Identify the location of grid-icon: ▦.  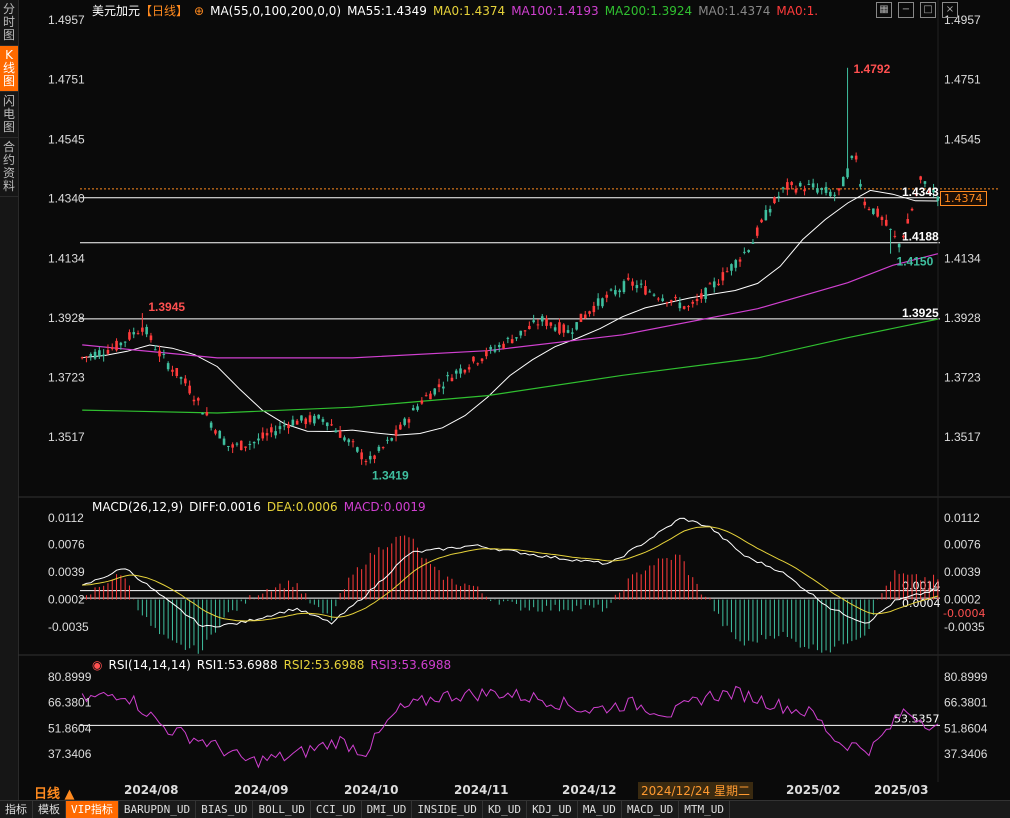
(884, 10).